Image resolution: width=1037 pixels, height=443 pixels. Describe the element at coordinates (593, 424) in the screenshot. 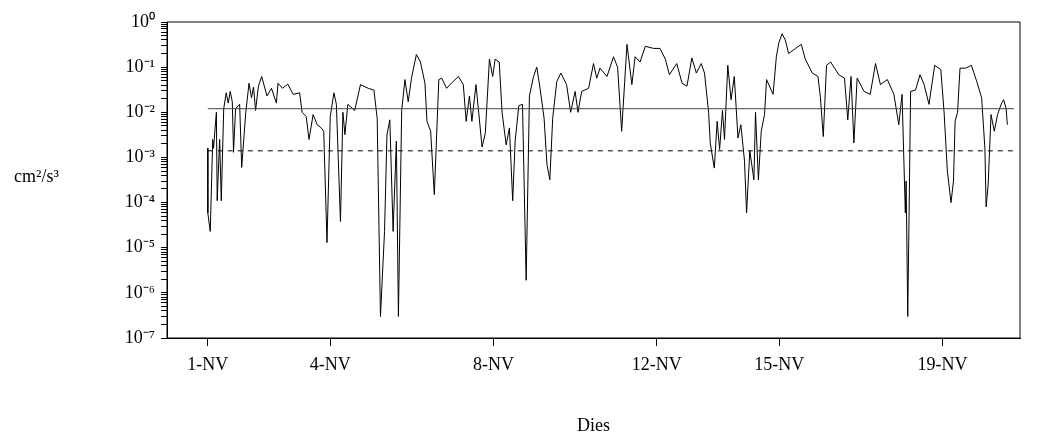

I see `x-axis-title: Dies` at that location.